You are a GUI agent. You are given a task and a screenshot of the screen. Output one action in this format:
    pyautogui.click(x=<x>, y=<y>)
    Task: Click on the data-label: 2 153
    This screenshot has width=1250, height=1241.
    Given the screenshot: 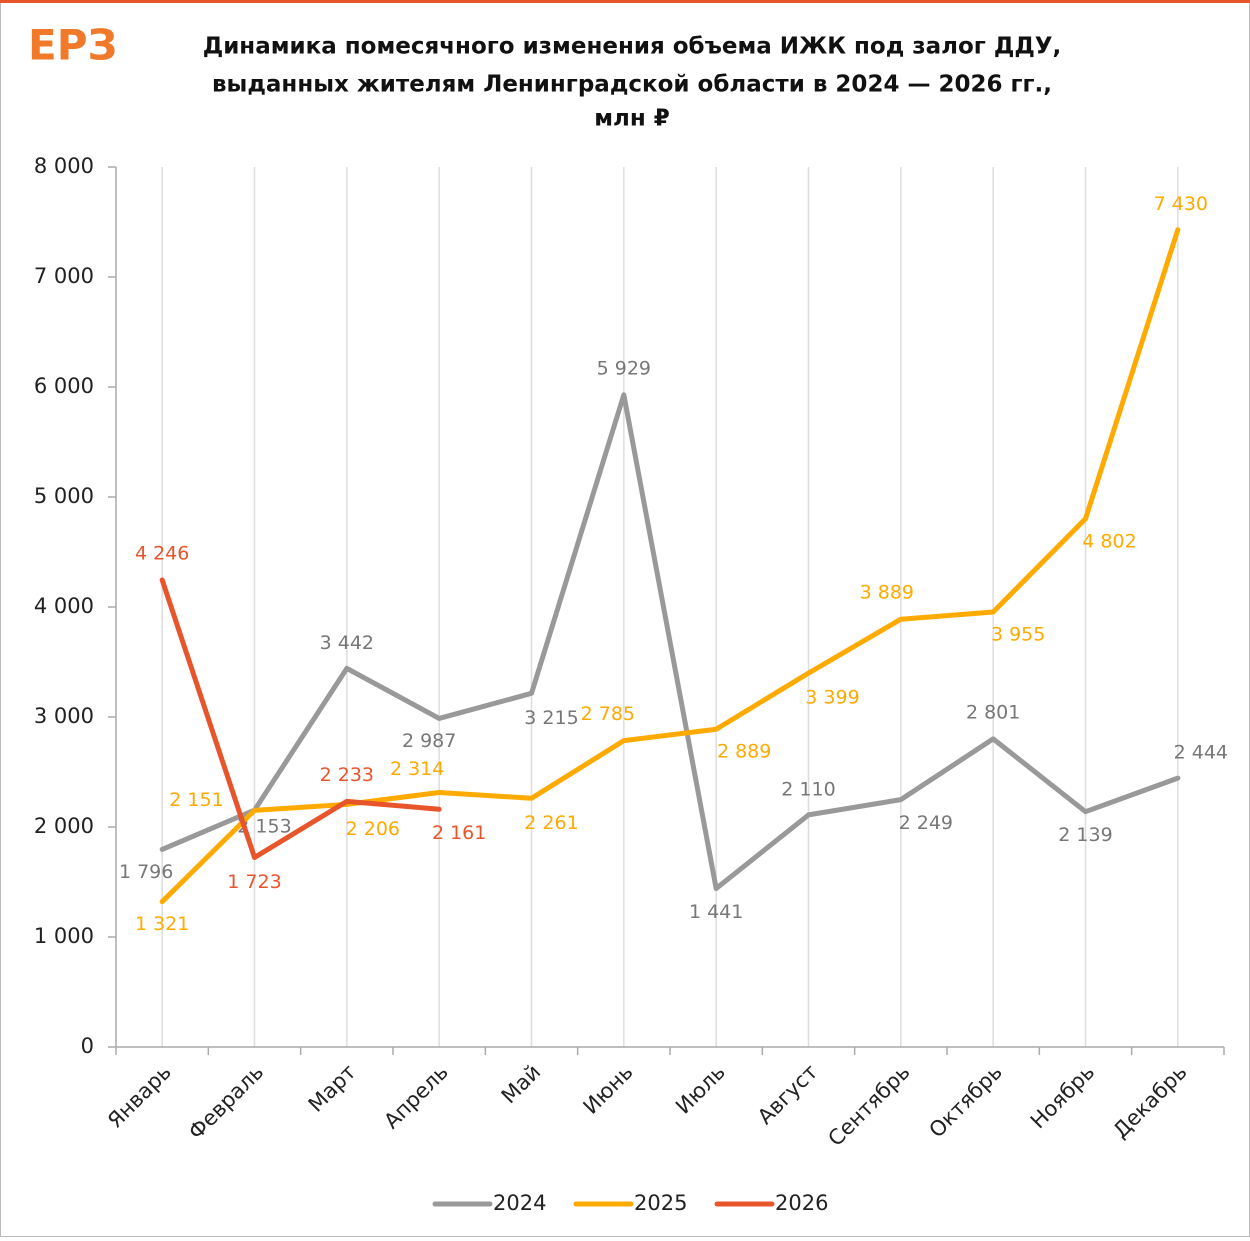 What is the action you would take?
    pyautogui.click(x=264, y=827)
    